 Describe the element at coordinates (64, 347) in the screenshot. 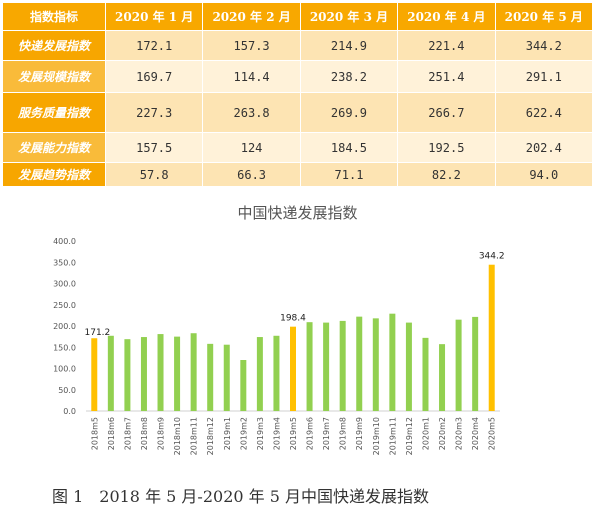

I see `y-tick-label: 150.0` at that location.